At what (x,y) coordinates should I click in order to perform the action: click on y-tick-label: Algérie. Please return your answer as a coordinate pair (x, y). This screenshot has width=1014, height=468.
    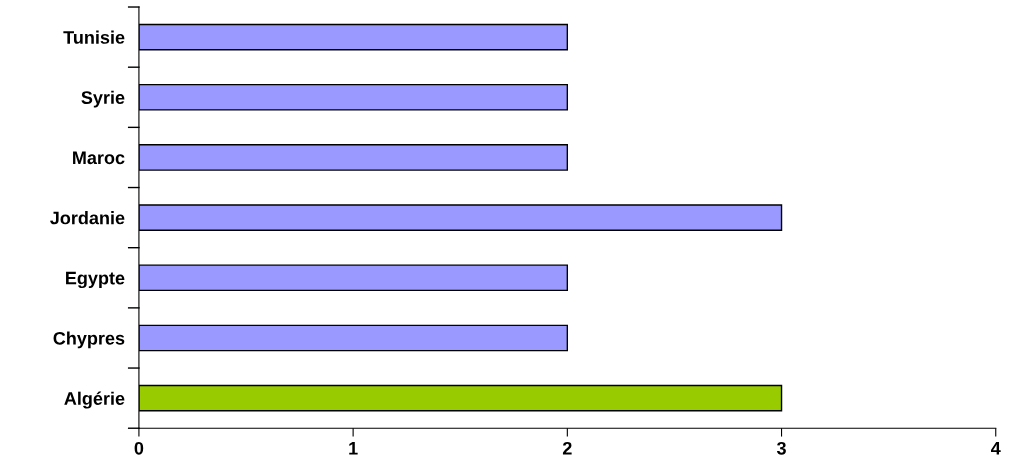
    Looking at the image, I should click on (94, 400).